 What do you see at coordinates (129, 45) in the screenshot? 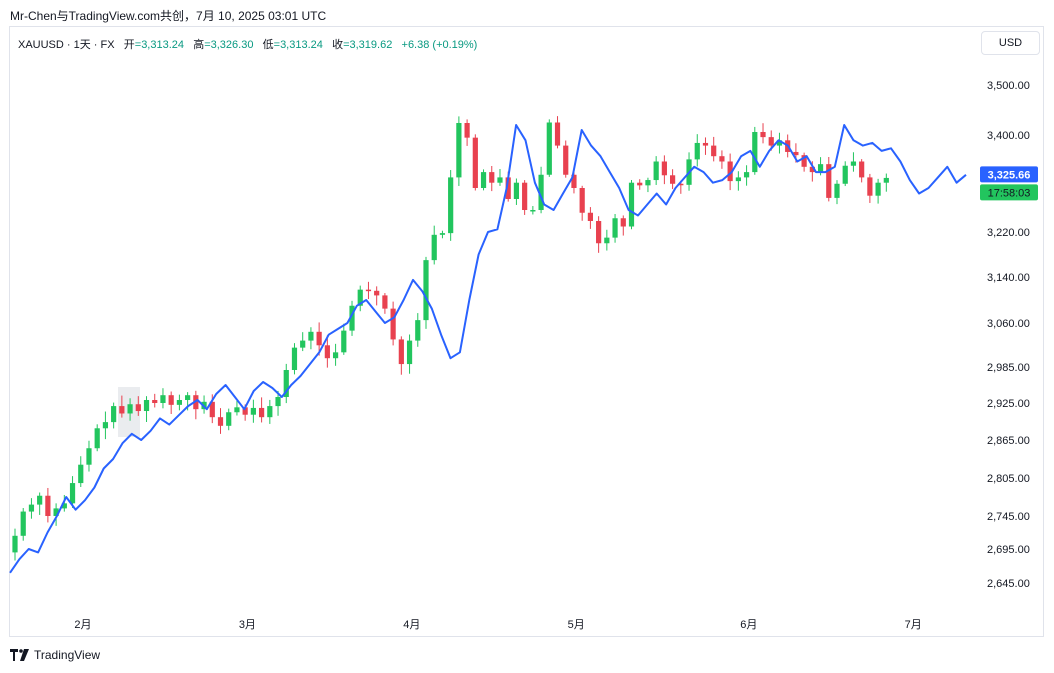
I see `open-label: 开` at bounding box center [129, 45].